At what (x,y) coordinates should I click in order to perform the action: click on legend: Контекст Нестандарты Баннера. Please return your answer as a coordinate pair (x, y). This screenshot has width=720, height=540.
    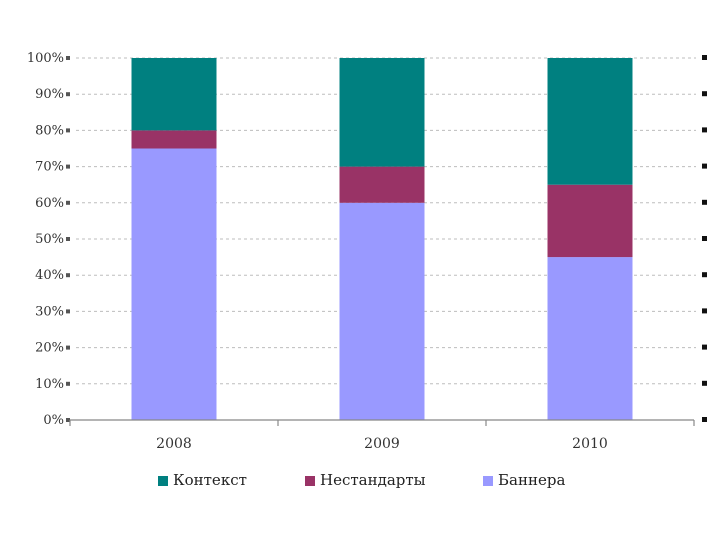
    Looking at the image, I should click on (361, 480).